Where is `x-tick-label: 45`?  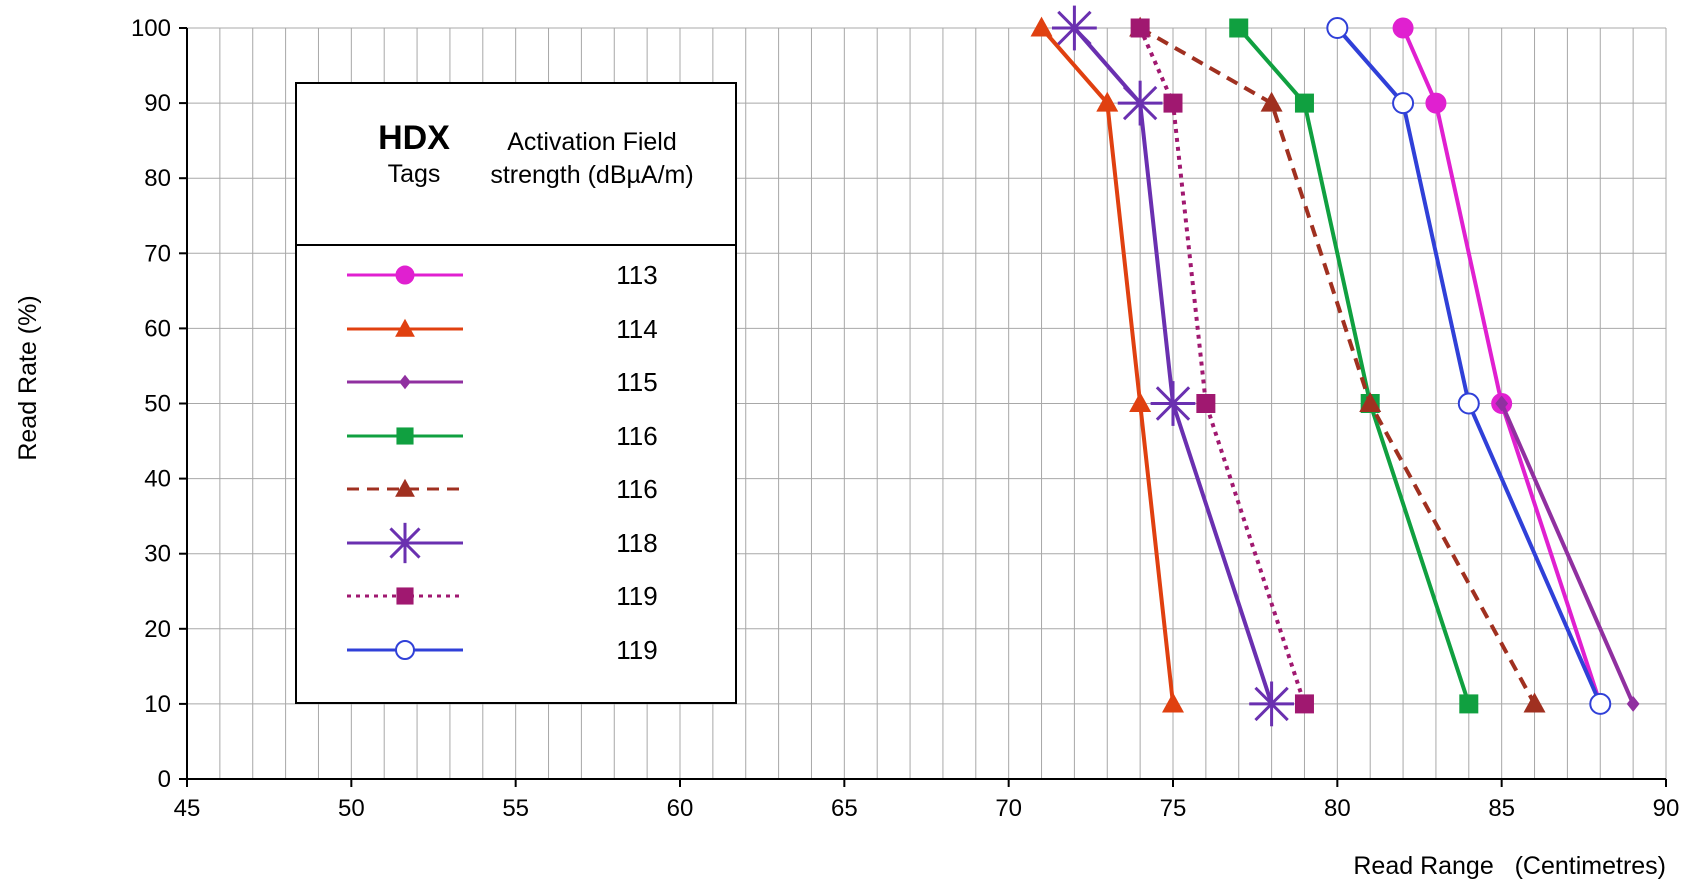 x-tick-label: 45 is located at coordinates (187, 808).